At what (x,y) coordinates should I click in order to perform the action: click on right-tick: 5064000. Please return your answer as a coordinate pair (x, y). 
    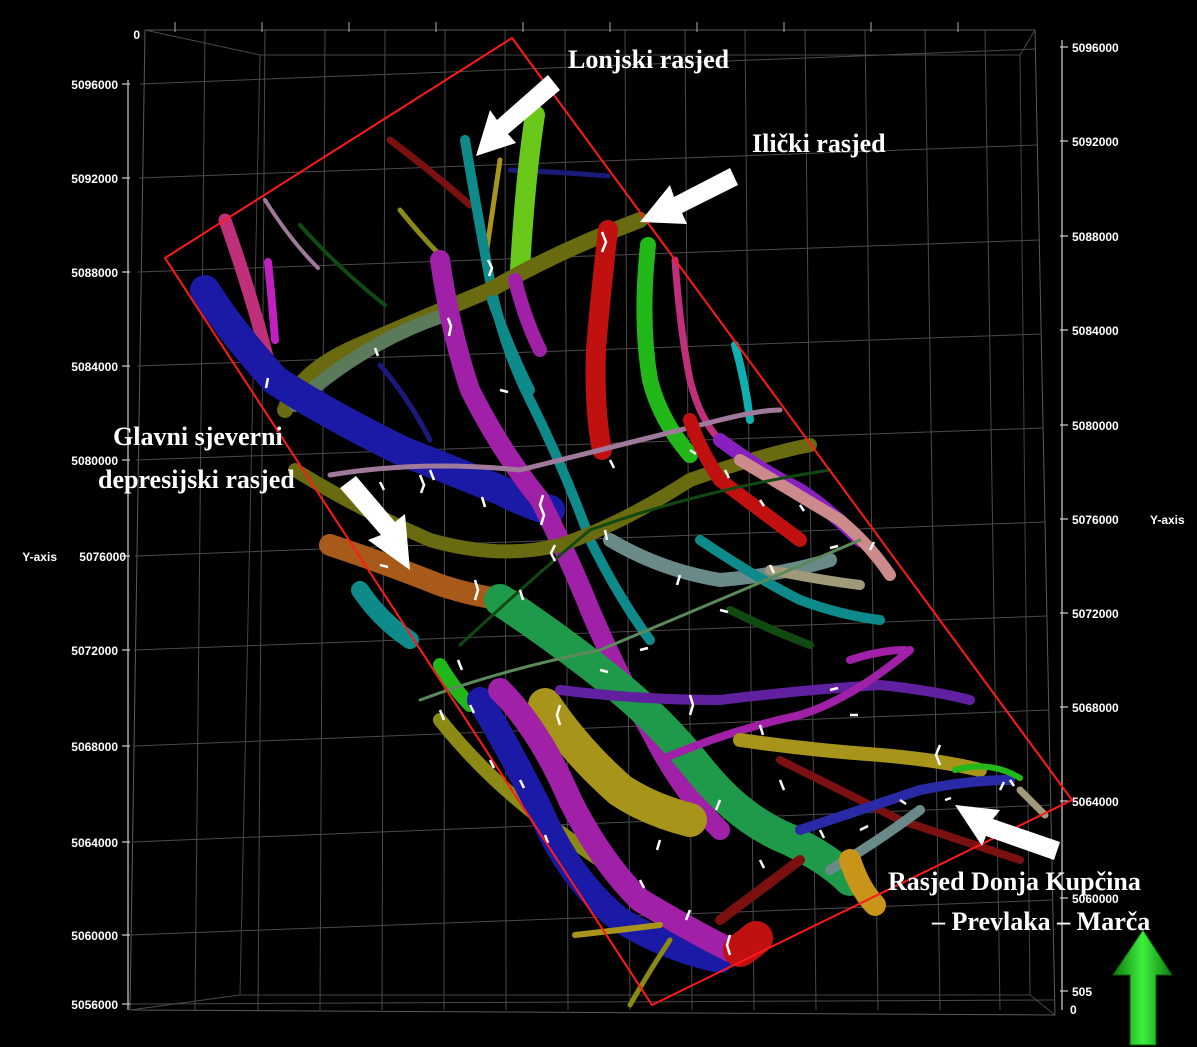
    Looking at the image, I should click on (1095, 802).